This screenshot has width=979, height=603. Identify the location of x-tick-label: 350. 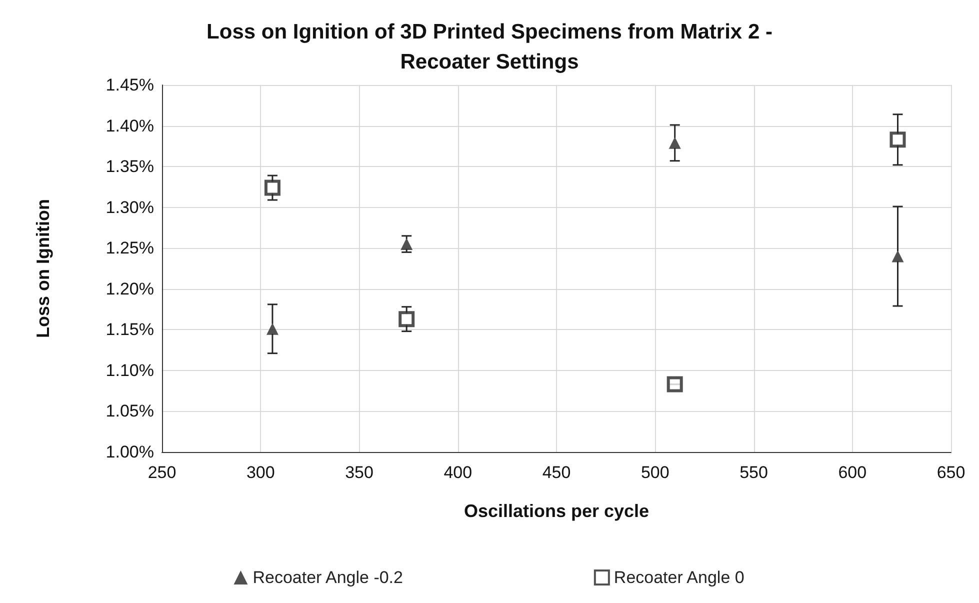
(359, 472).